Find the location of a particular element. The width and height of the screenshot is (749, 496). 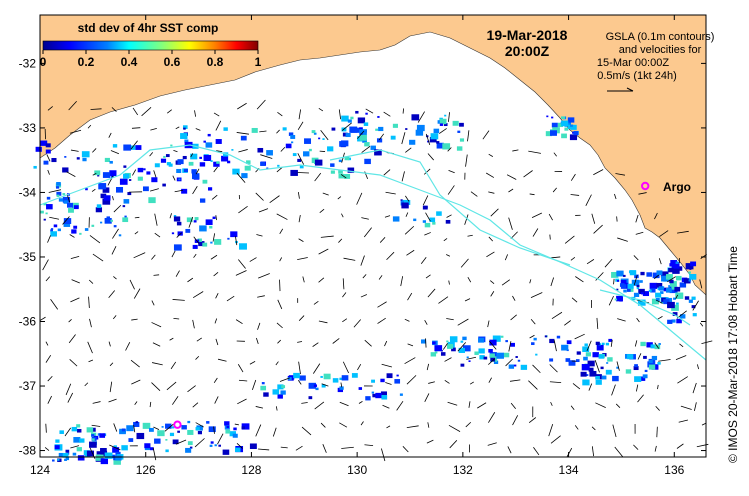

y-tick-label: -37 is located at coordinates (28, 386).